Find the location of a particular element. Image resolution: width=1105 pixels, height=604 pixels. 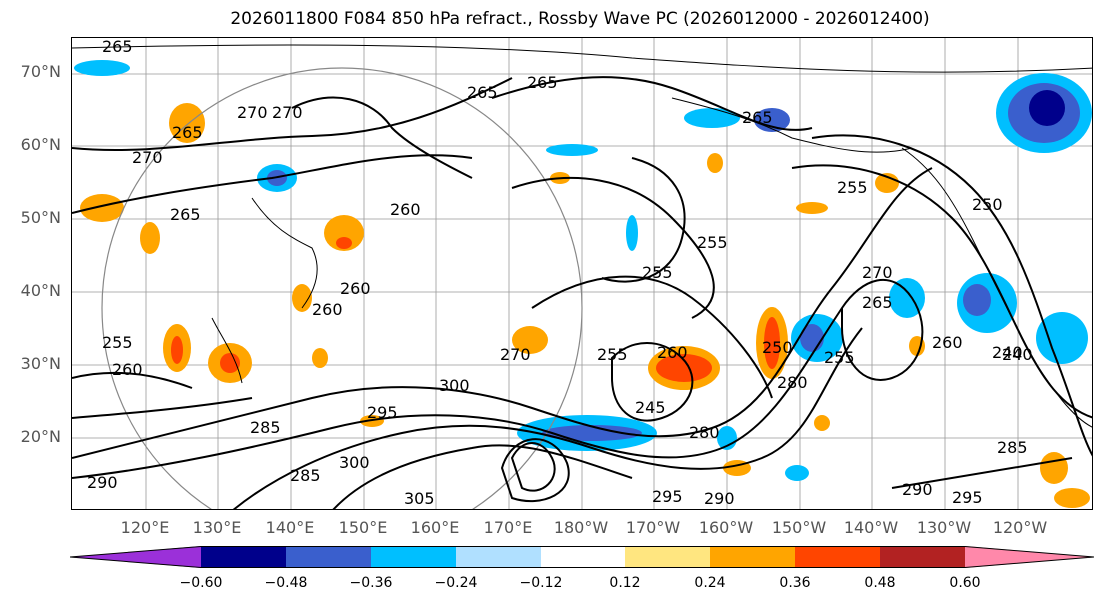

colorbar-tick-label: −0.60 is located at coordinates (201, 583).